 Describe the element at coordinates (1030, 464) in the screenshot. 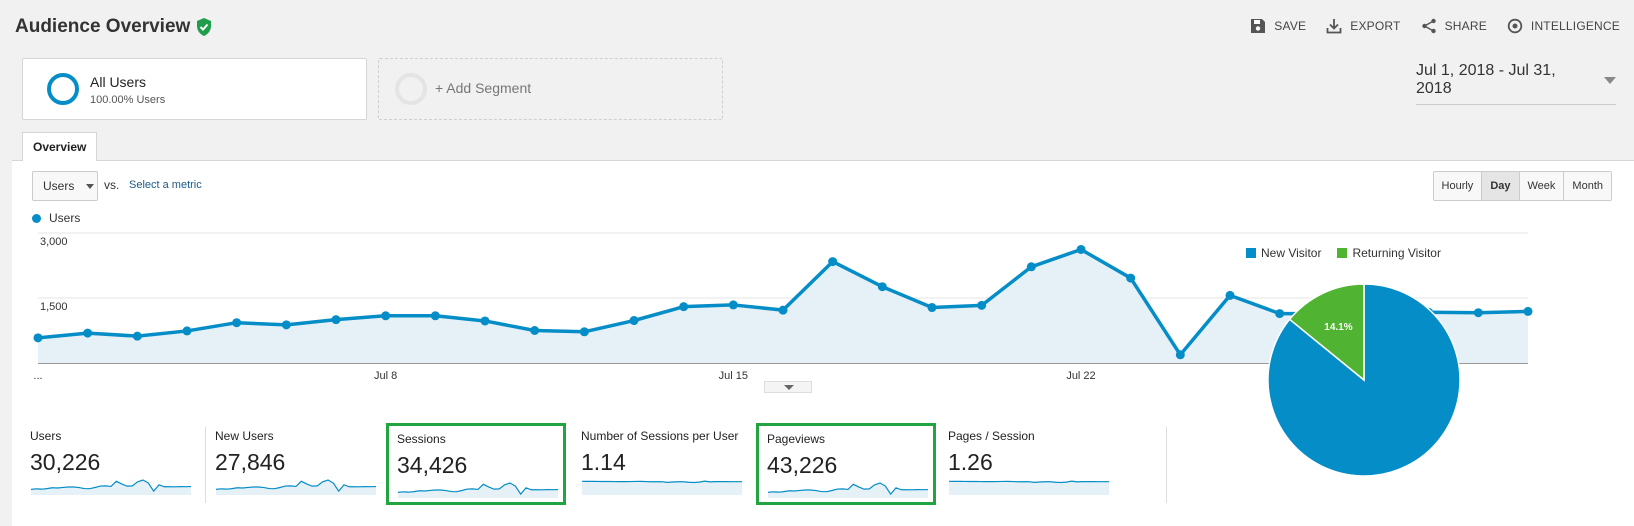

I see `scorecard-pages-per-session: Pages / Session 1.26` at that location.